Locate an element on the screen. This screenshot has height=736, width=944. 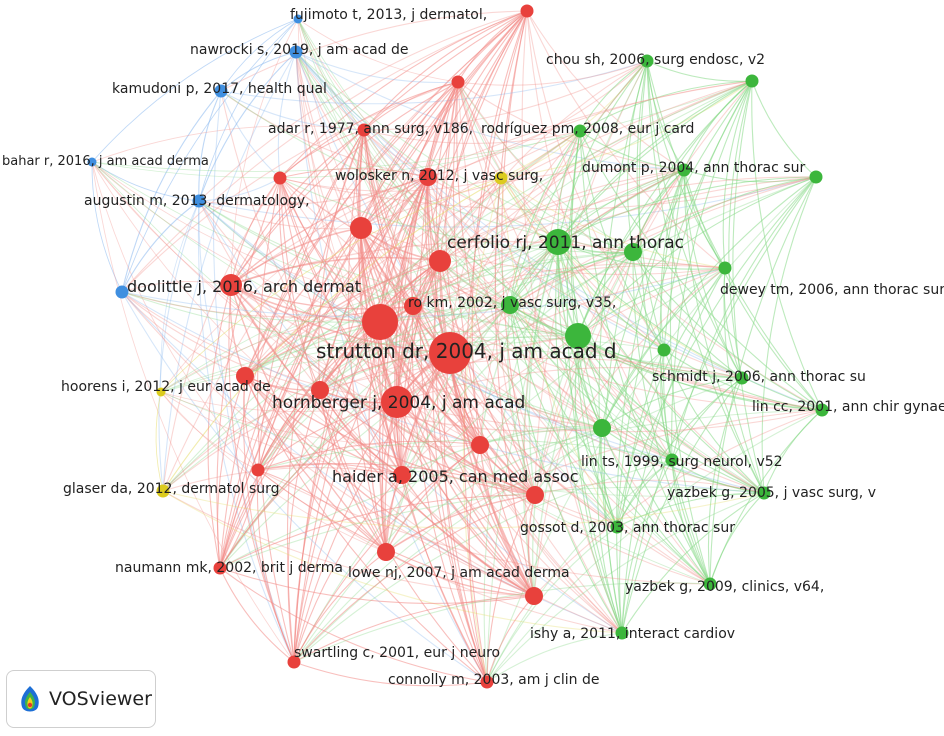
node-label: bahar r, 2016, j am acad derma is located at coordinates (105, 161).